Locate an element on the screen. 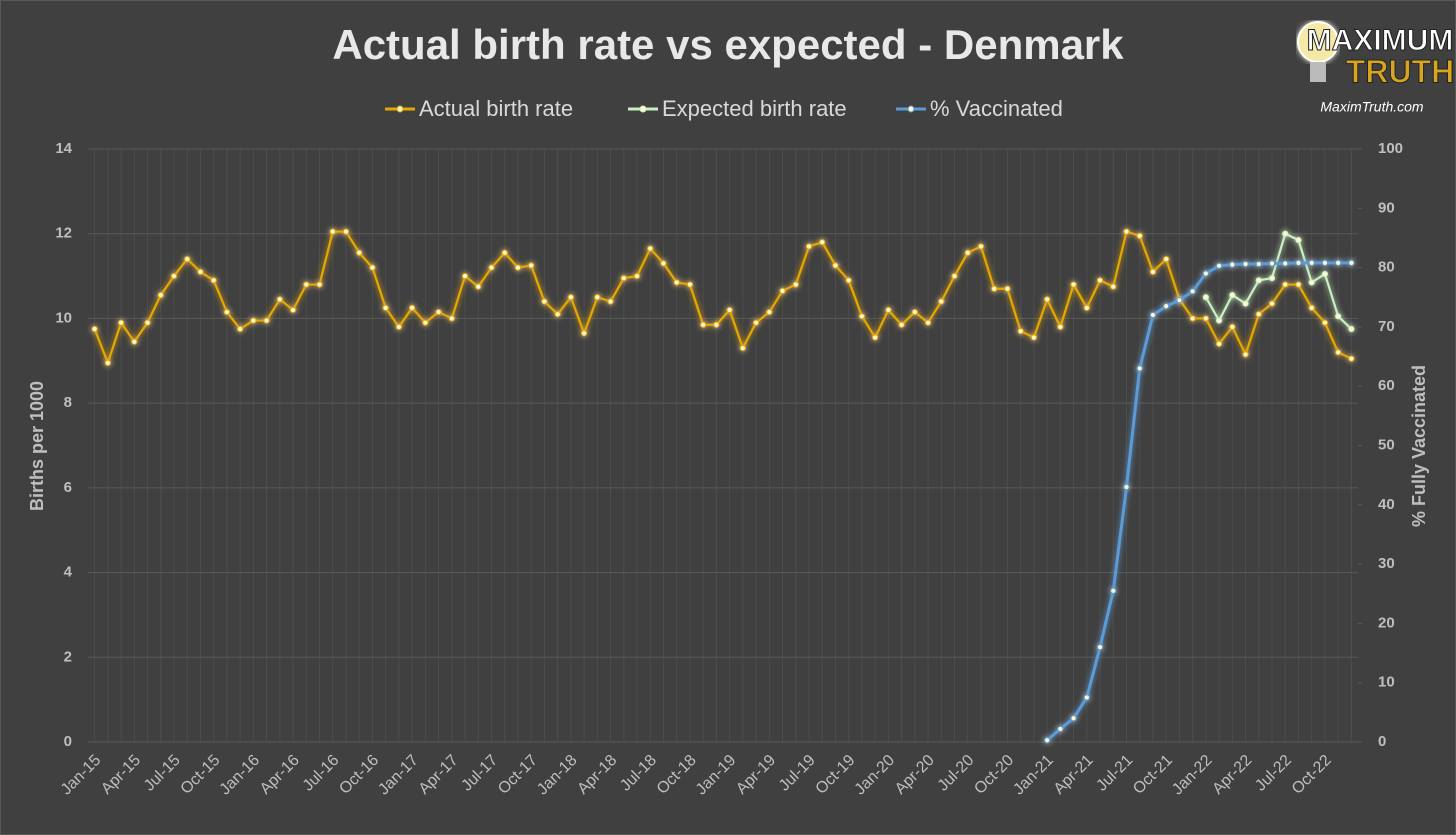  legend-label: % Vaccinated is located at coordinates (996, 108).